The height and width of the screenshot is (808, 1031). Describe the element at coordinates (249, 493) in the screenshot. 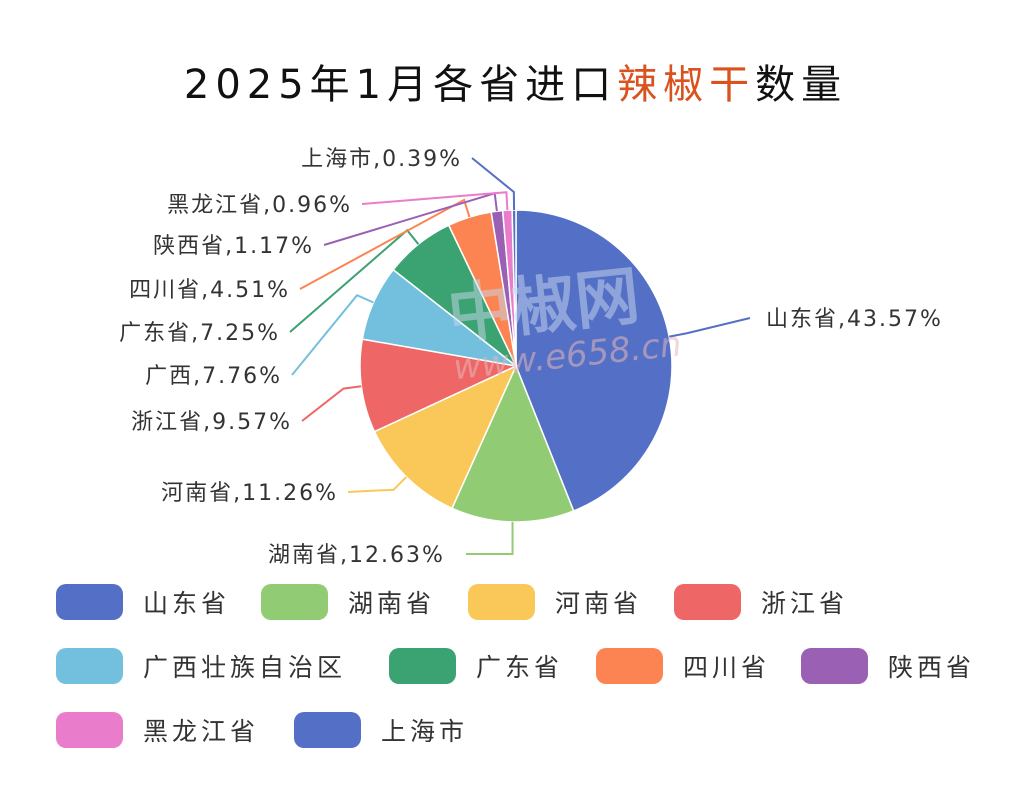

I see `slice-label-3: 河南省,11.26%` at that location.